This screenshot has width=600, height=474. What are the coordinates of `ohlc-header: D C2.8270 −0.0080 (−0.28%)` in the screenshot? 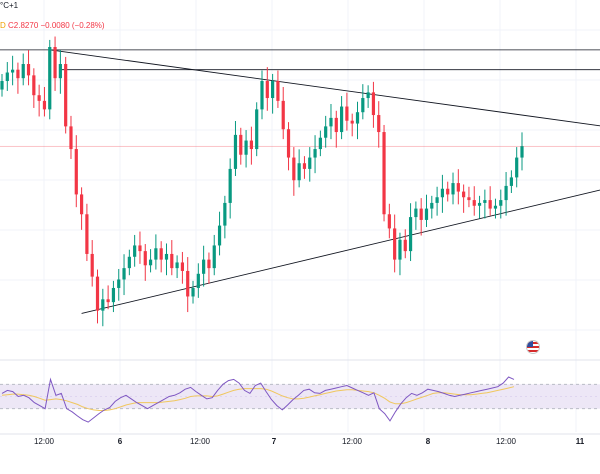 It's located at (52, 25).